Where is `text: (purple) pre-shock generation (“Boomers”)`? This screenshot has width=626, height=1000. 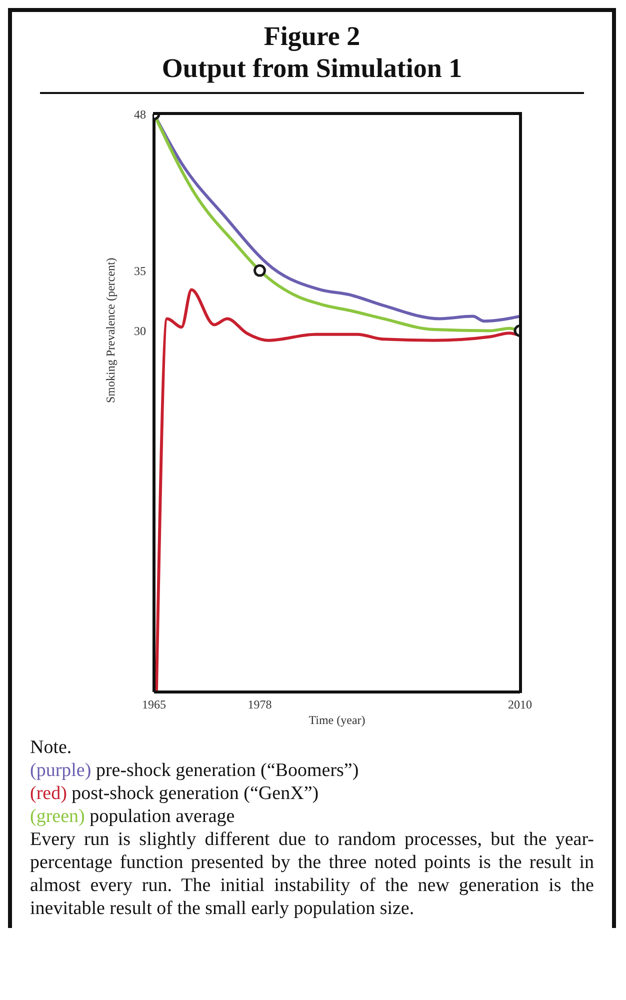
text: (purple) pre-shock generation (“Boomers”) is located at coordinates (195, 770).